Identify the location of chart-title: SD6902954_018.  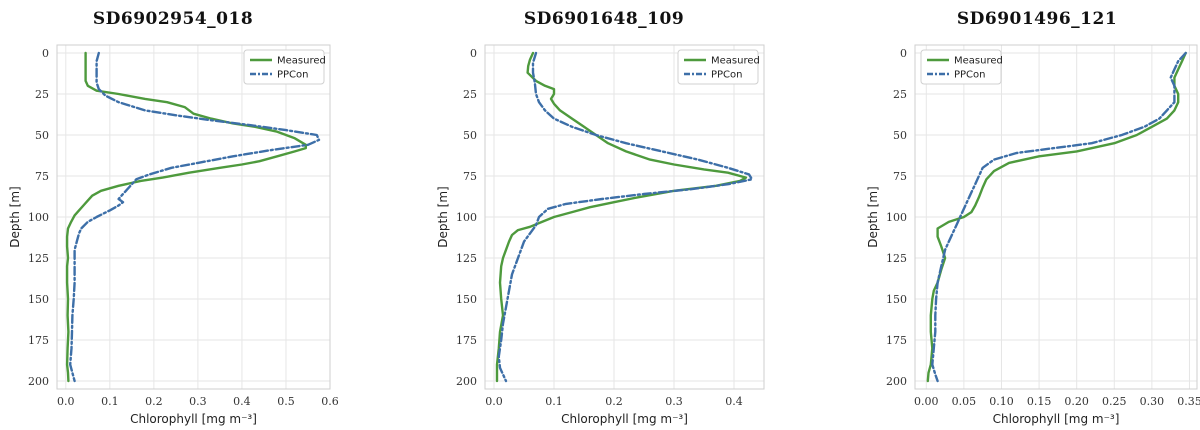
(173, 19).